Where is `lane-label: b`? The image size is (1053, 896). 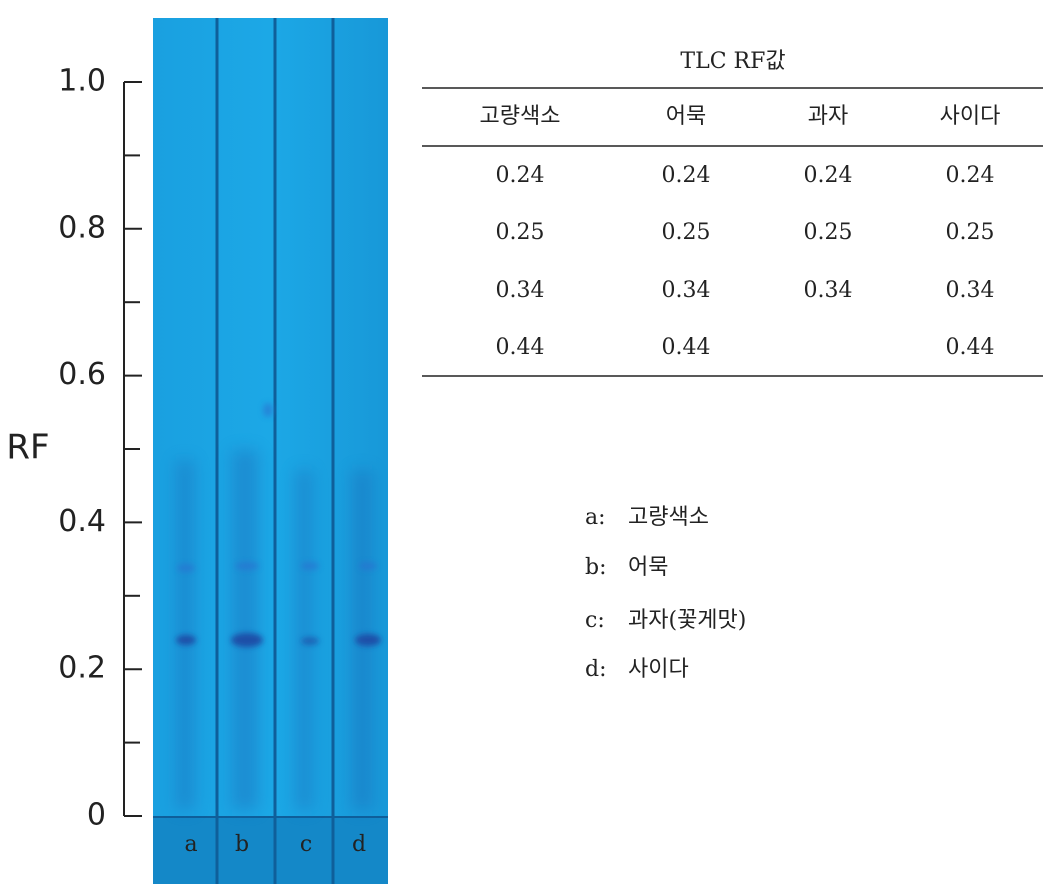 lane-label: b is located at coordinates (242, 844).